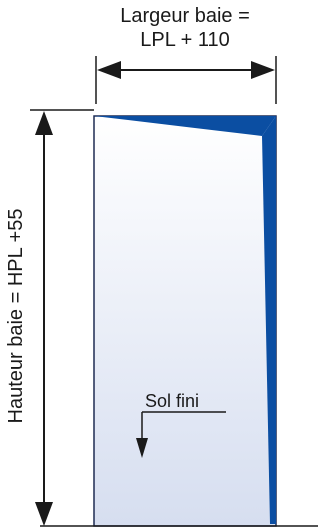 The image size is (320, 531). I want to click on door-leaf-top, so click(185, 126).